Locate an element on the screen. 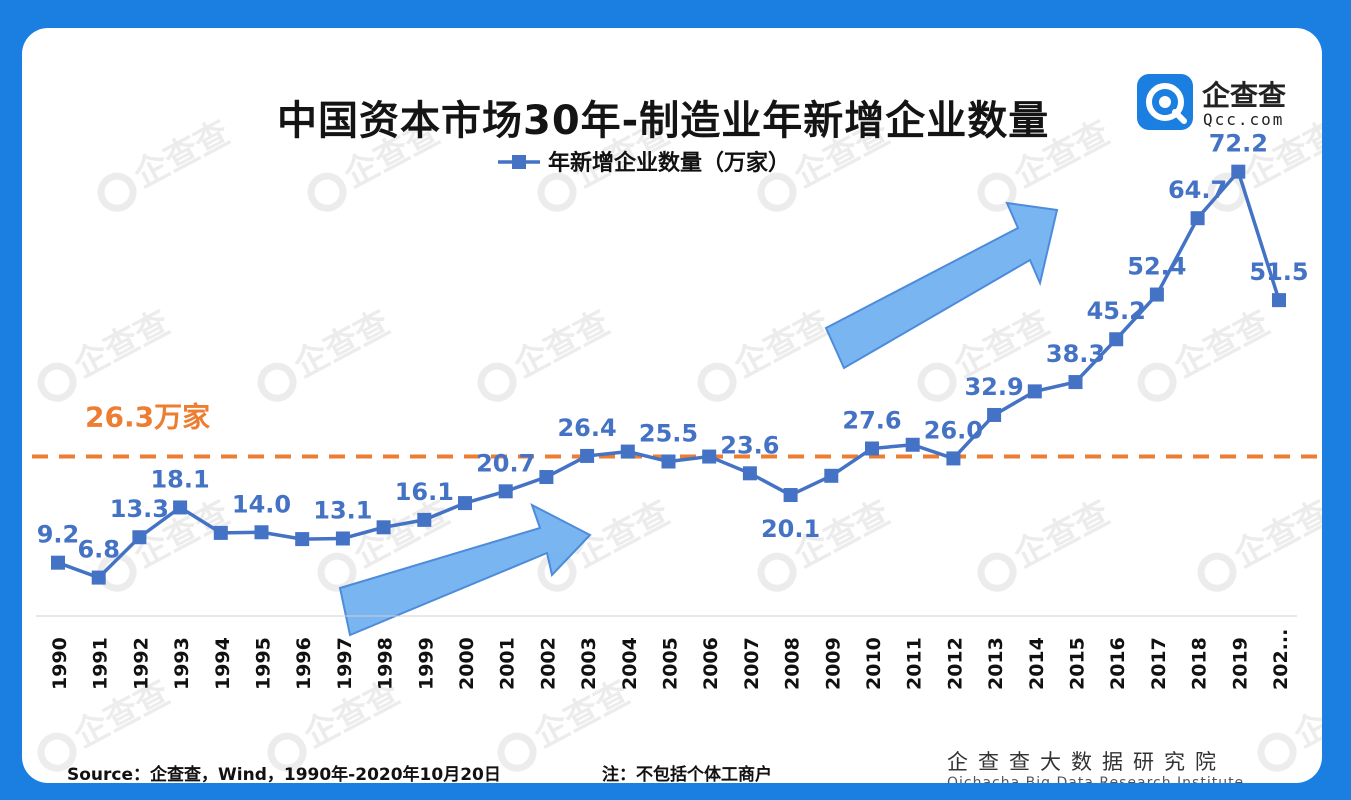  x-tick-label: 1998 is located at coordinates (386, 663).